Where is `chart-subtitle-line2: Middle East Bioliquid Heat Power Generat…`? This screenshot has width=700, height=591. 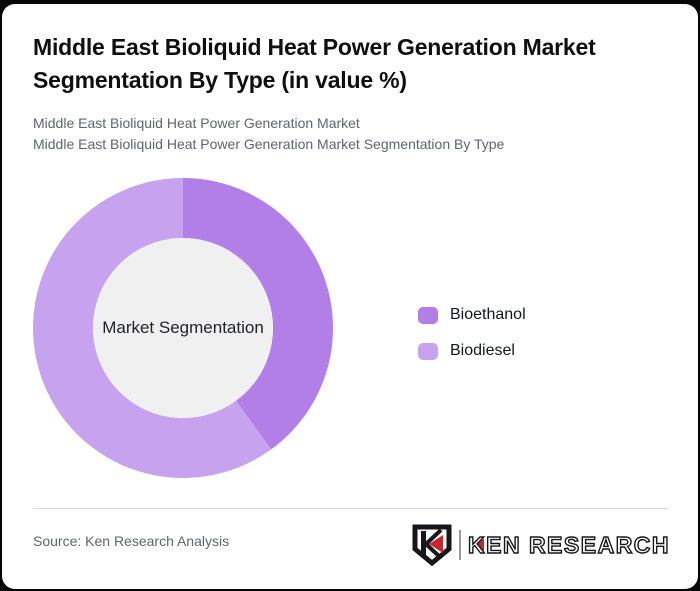 chart-subtitle-line2: Middle East Bioliquid Heat Power Generat… is located at coordinates (269, 144).